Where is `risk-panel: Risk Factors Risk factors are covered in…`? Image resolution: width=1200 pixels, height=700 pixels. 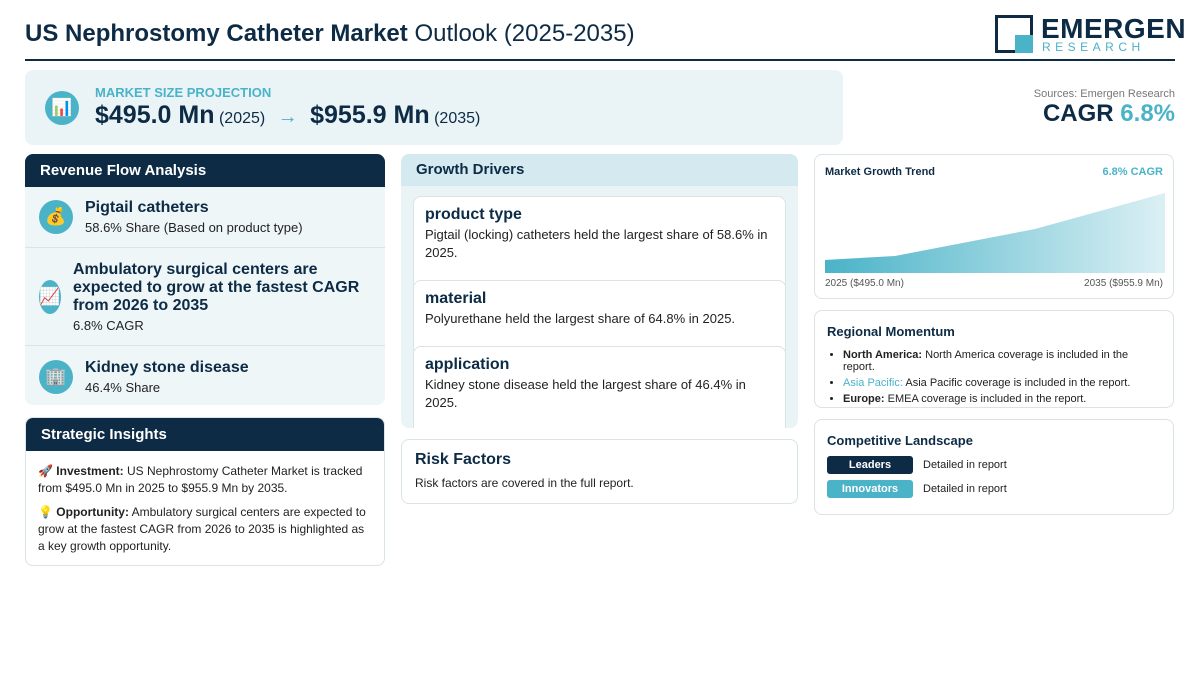 risk-panel: Risk Factors Risk factors are covered in… is located at coordinates (599, 471).